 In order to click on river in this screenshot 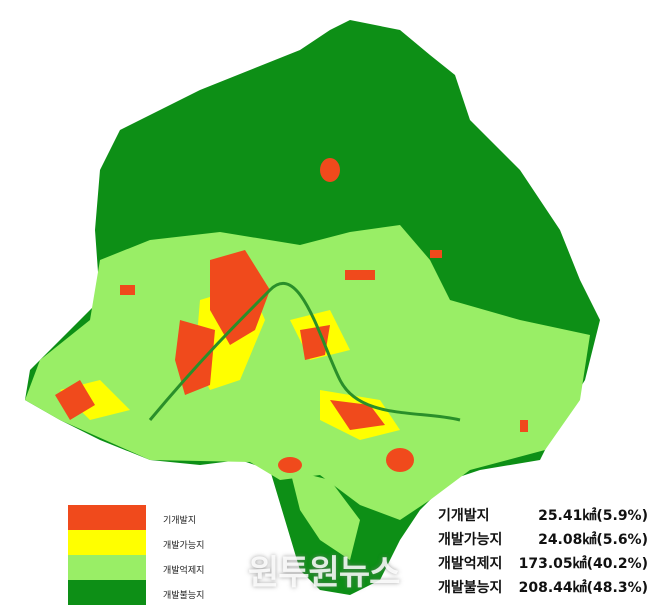, I will do `click(304, 351)`.